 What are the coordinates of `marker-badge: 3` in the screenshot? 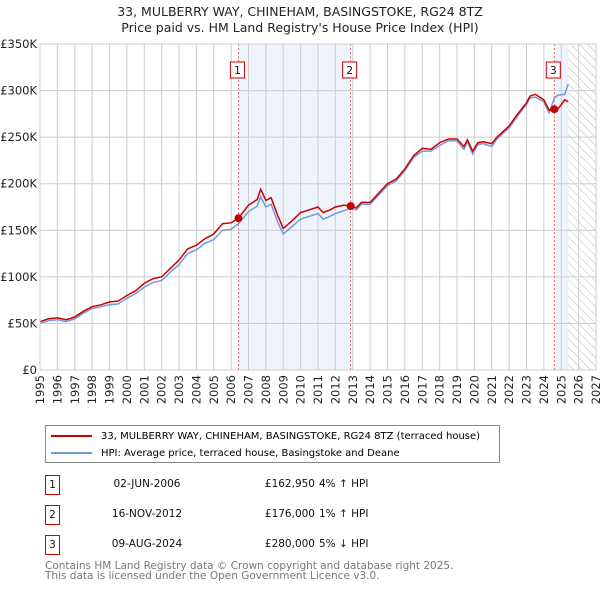 It's located at (52, 545).